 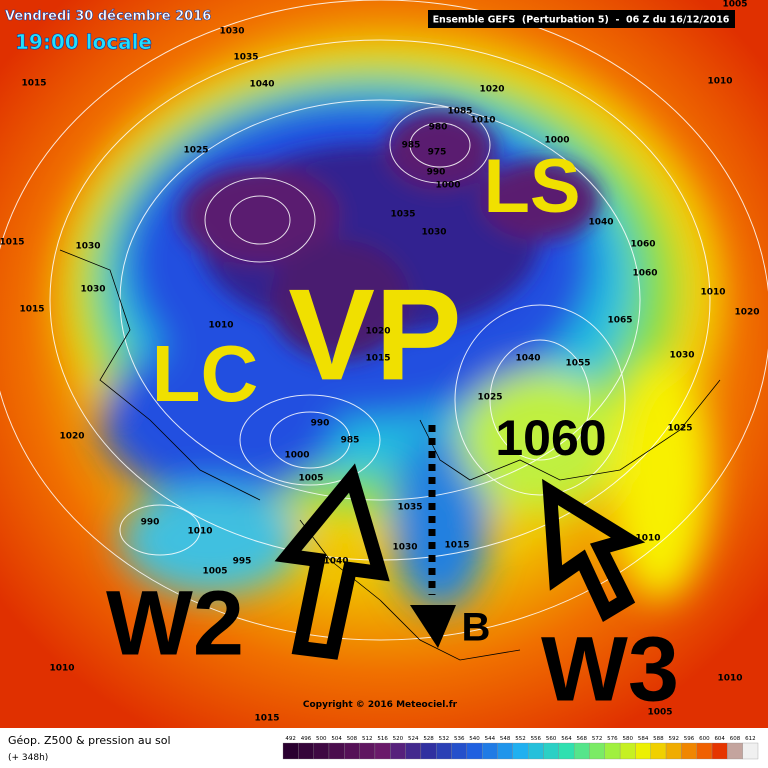 I want to click on scale-label: 576, so click(x=612, y=739).